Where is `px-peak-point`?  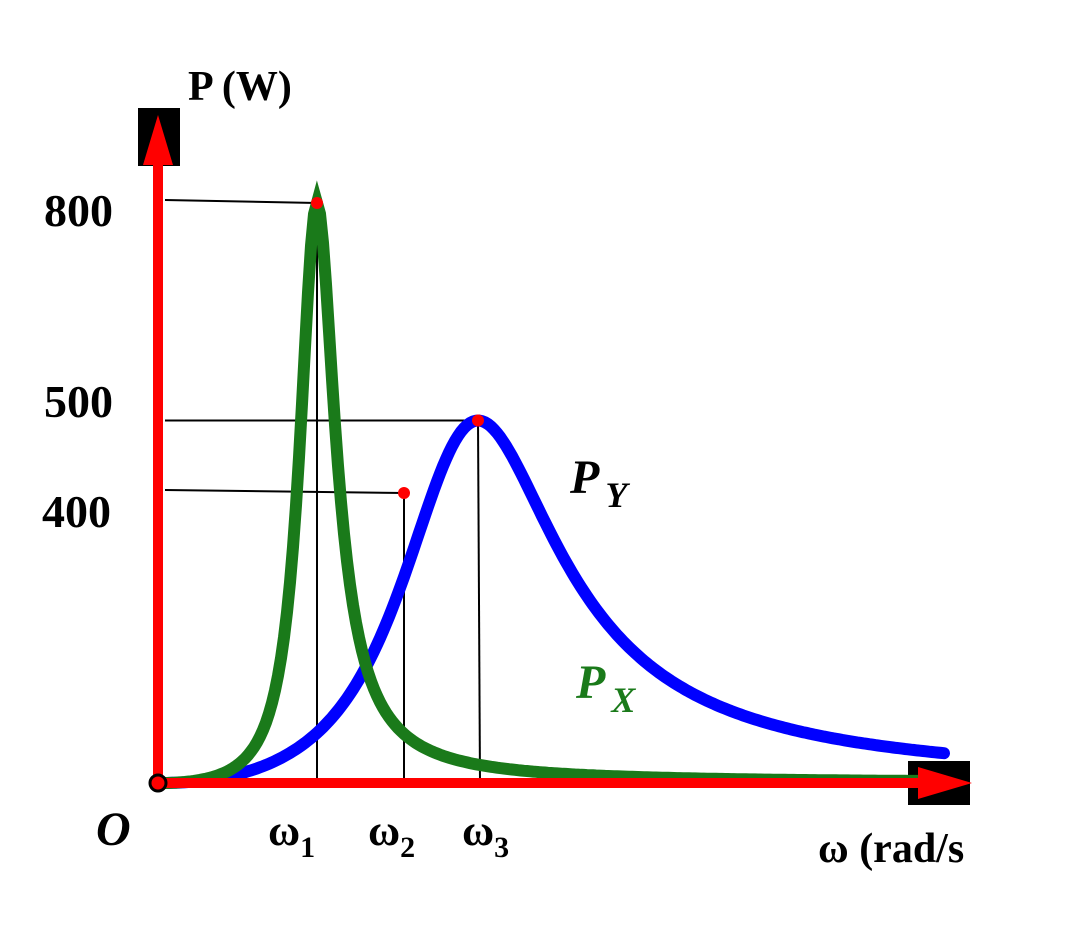
px-peak-point is located at coordinates (317, 203).